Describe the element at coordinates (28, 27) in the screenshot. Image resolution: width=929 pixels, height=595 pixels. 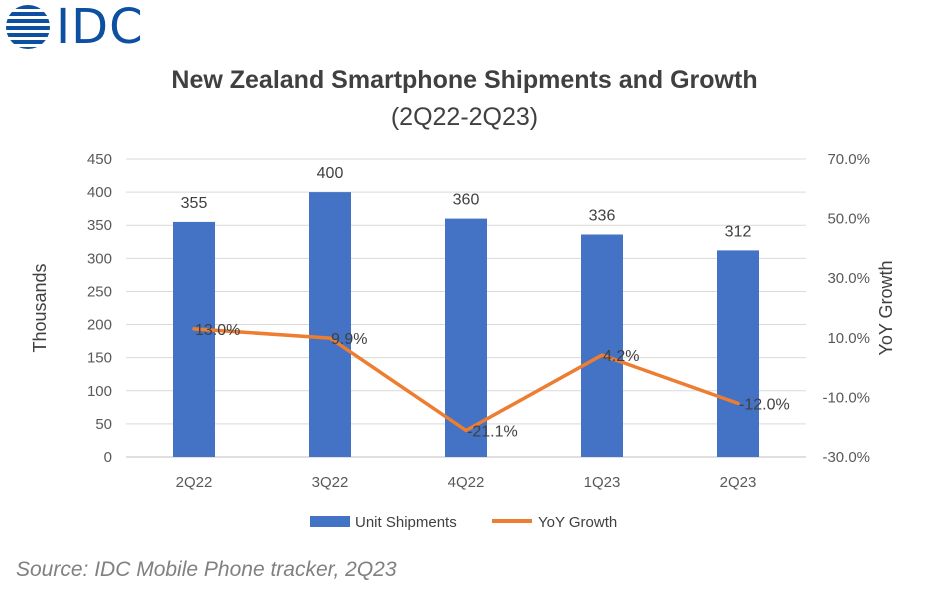
I see `globe-icon` at that location.